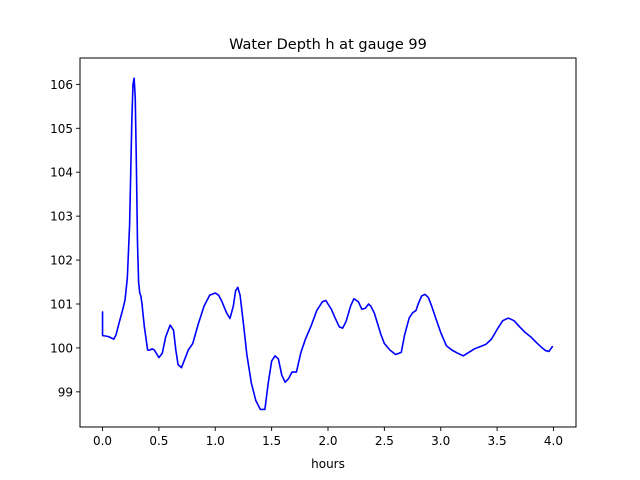 This screenshot has width=640, height=480. What do you see at coordinates (61, 217) in the screenshot?
I see `y-tick-label: 103` at bounding box center [61, 217].